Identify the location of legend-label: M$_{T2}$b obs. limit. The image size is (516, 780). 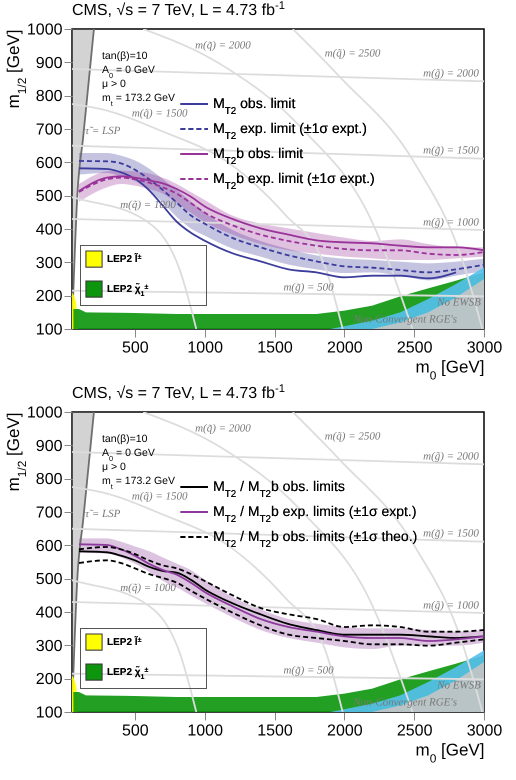
(258, 155).